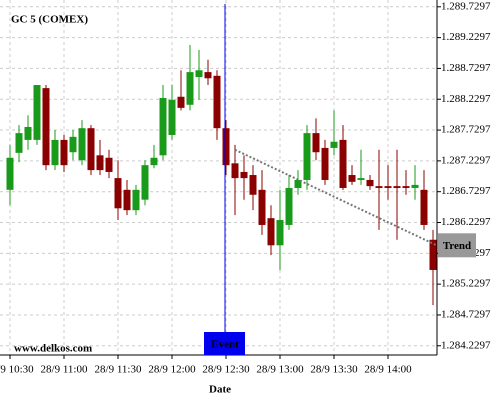 The height and width of the screenshot is (400, 500). What do you see at coordinates (466, 37) in the screenshot?
I see `y-tick-label: 1.289.2297` at bounding box center [466, 37].